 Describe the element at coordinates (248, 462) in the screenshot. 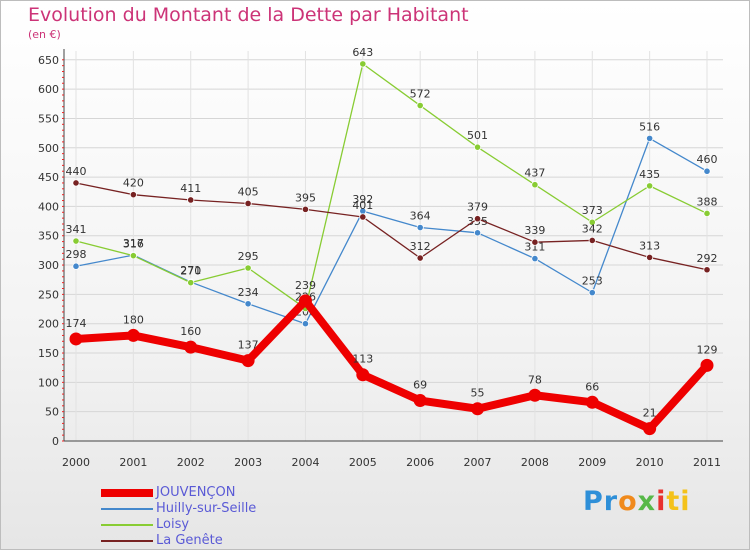

I see `x-tick-label: 2003` at that location.